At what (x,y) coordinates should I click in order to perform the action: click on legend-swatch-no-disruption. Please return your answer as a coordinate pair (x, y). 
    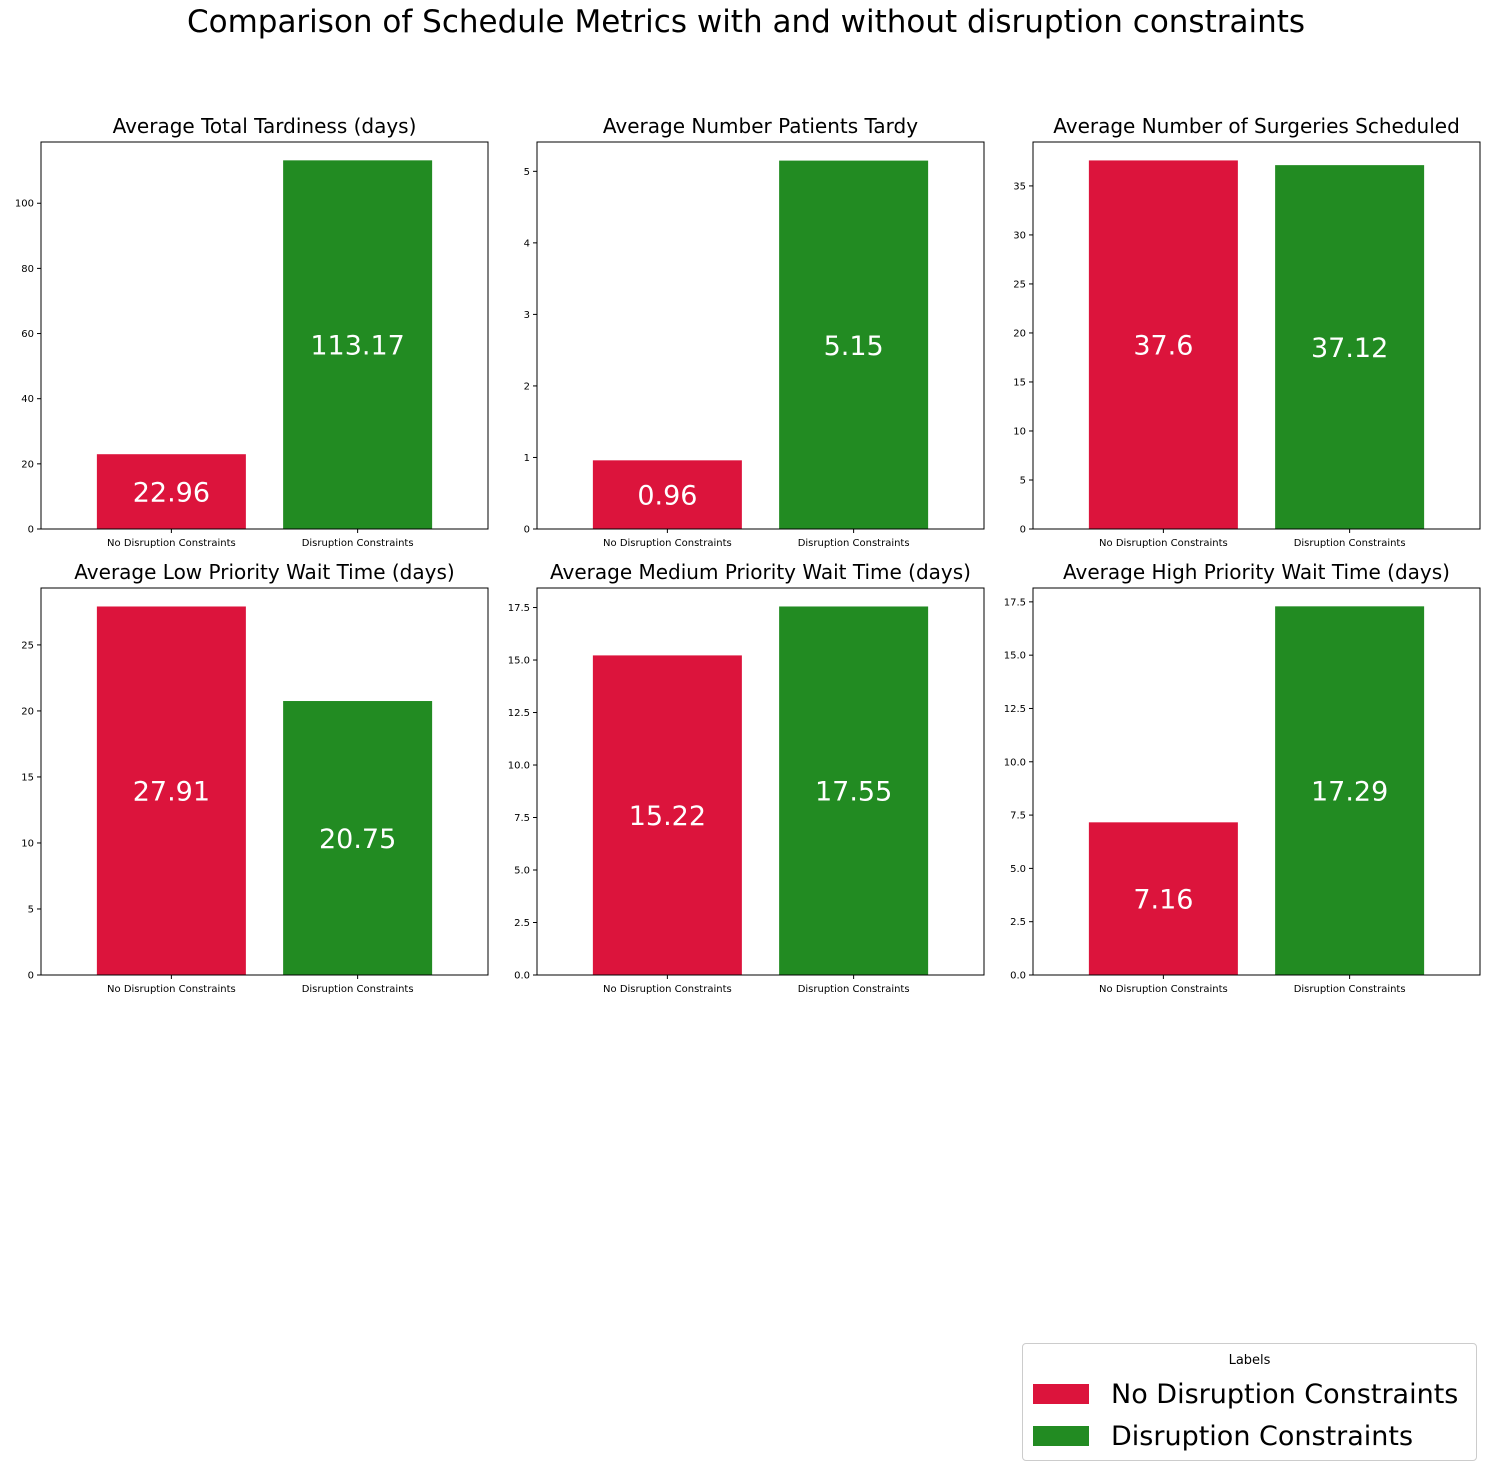
    Looking at the image, I should click on (1061, 1394).